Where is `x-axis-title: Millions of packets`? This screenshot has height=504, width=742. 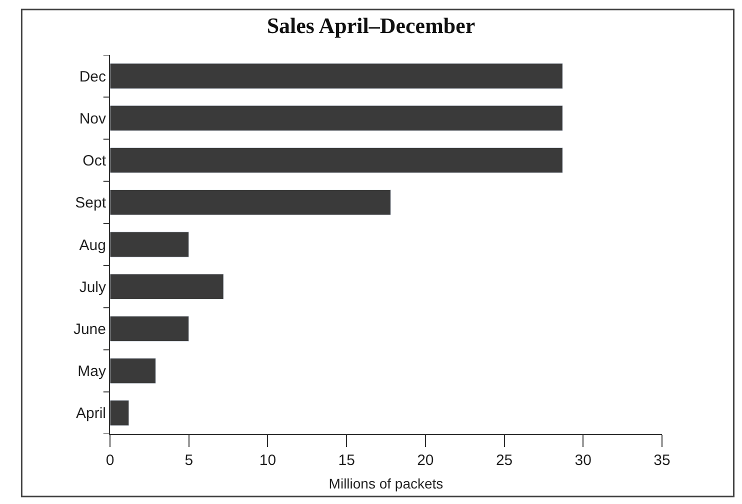
x-axis-title: Millions of packets is located at coordinates (386, 483).